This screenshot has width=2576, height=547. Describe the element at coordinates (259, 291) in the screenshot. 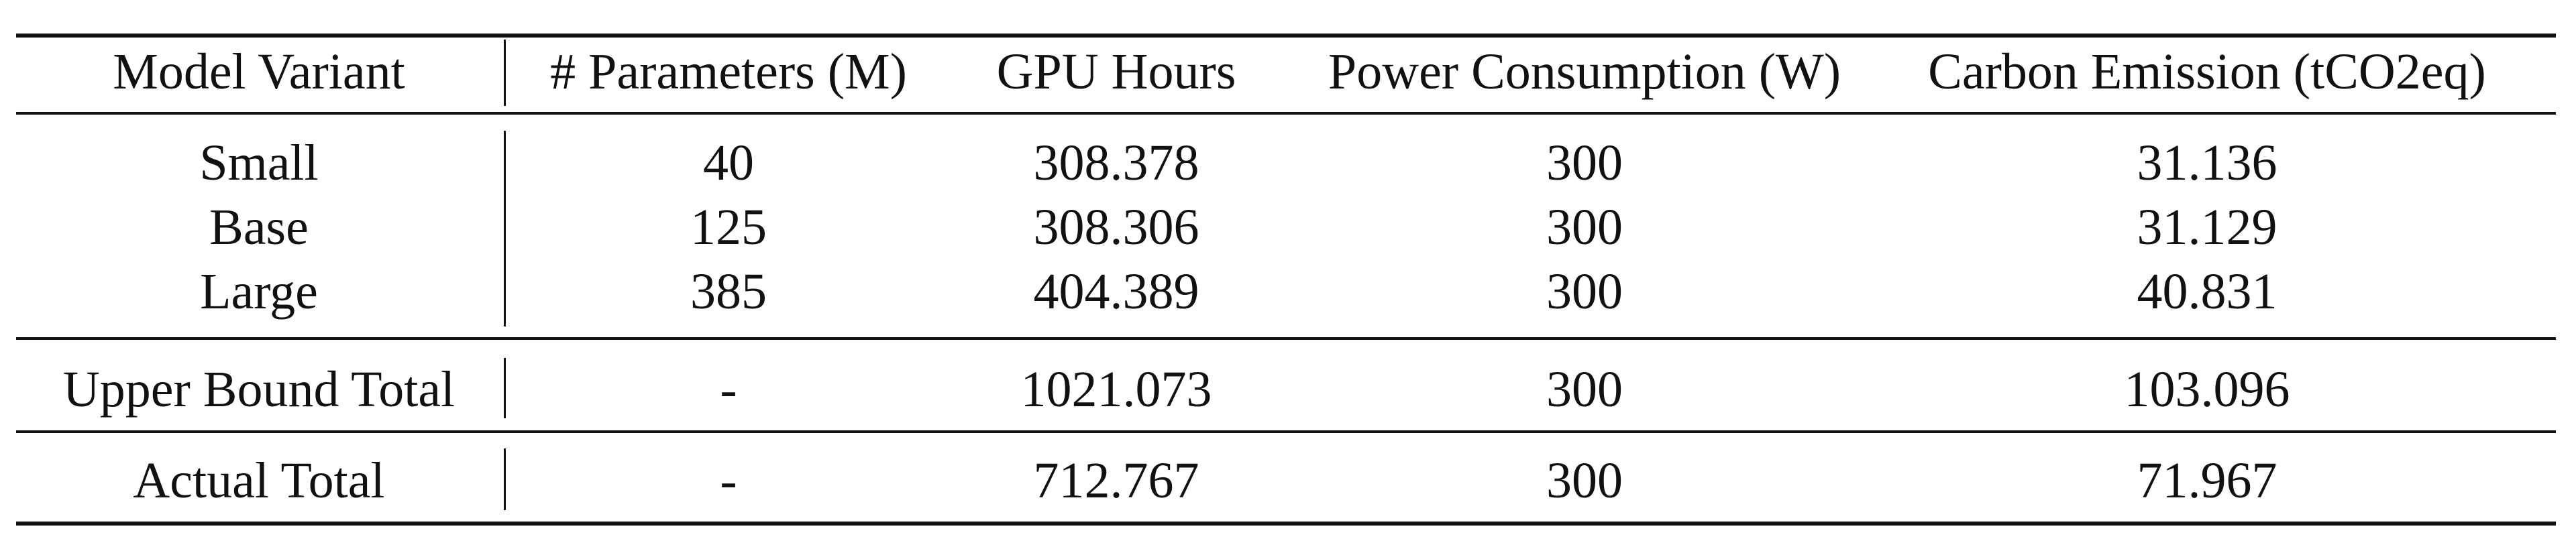

I see `cell-model-variant: Large` at that location.